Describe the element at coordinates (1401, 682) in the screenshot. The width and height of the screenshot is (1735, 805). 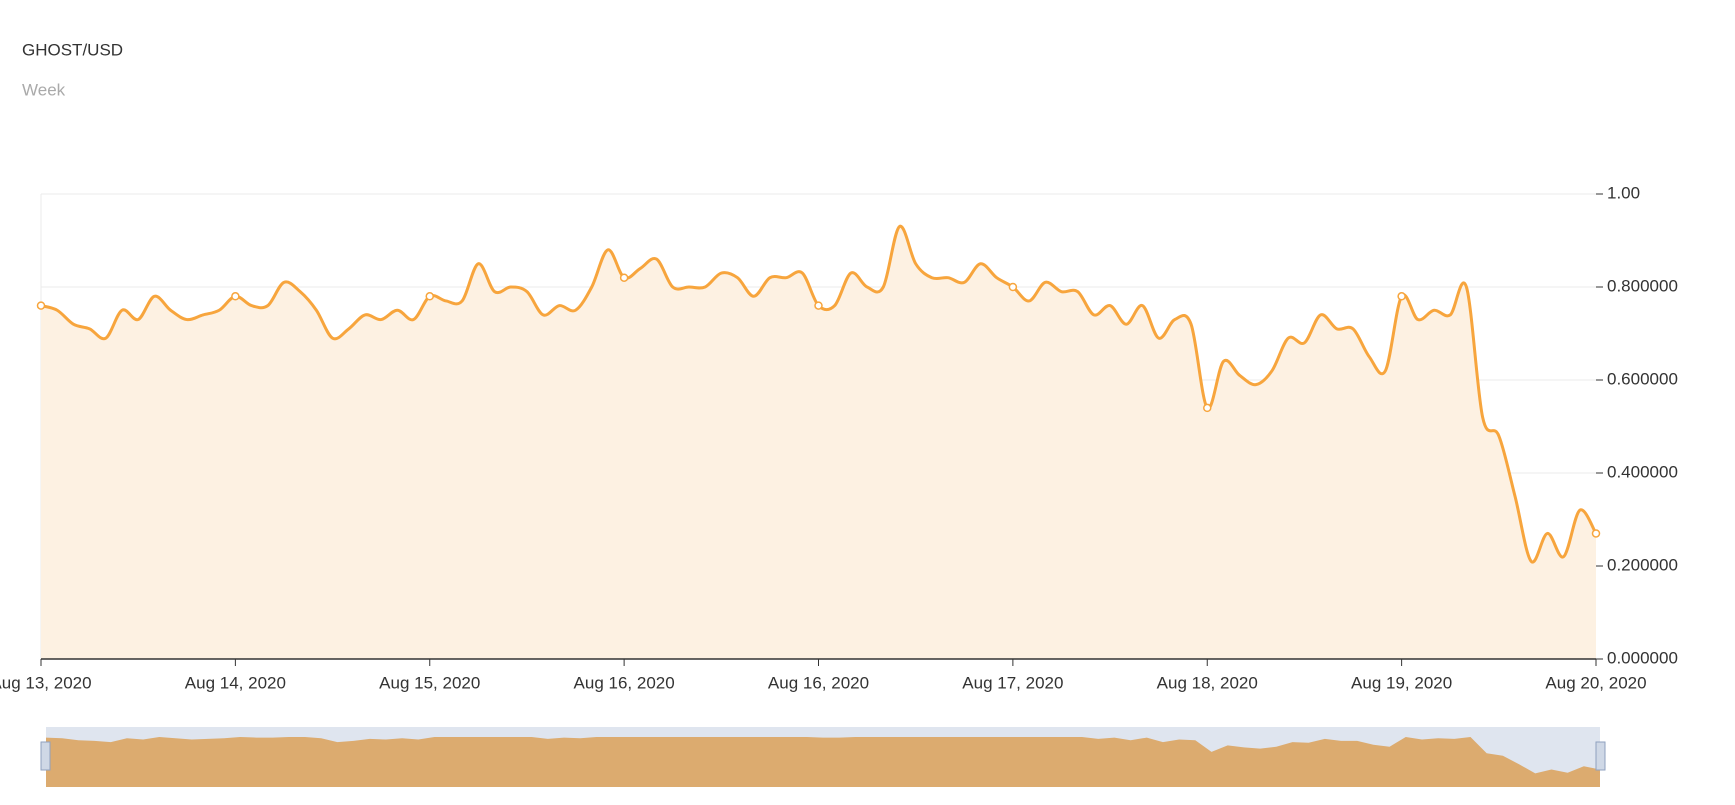
I see `x-tick-label: Aug 19, 2020` at that location.